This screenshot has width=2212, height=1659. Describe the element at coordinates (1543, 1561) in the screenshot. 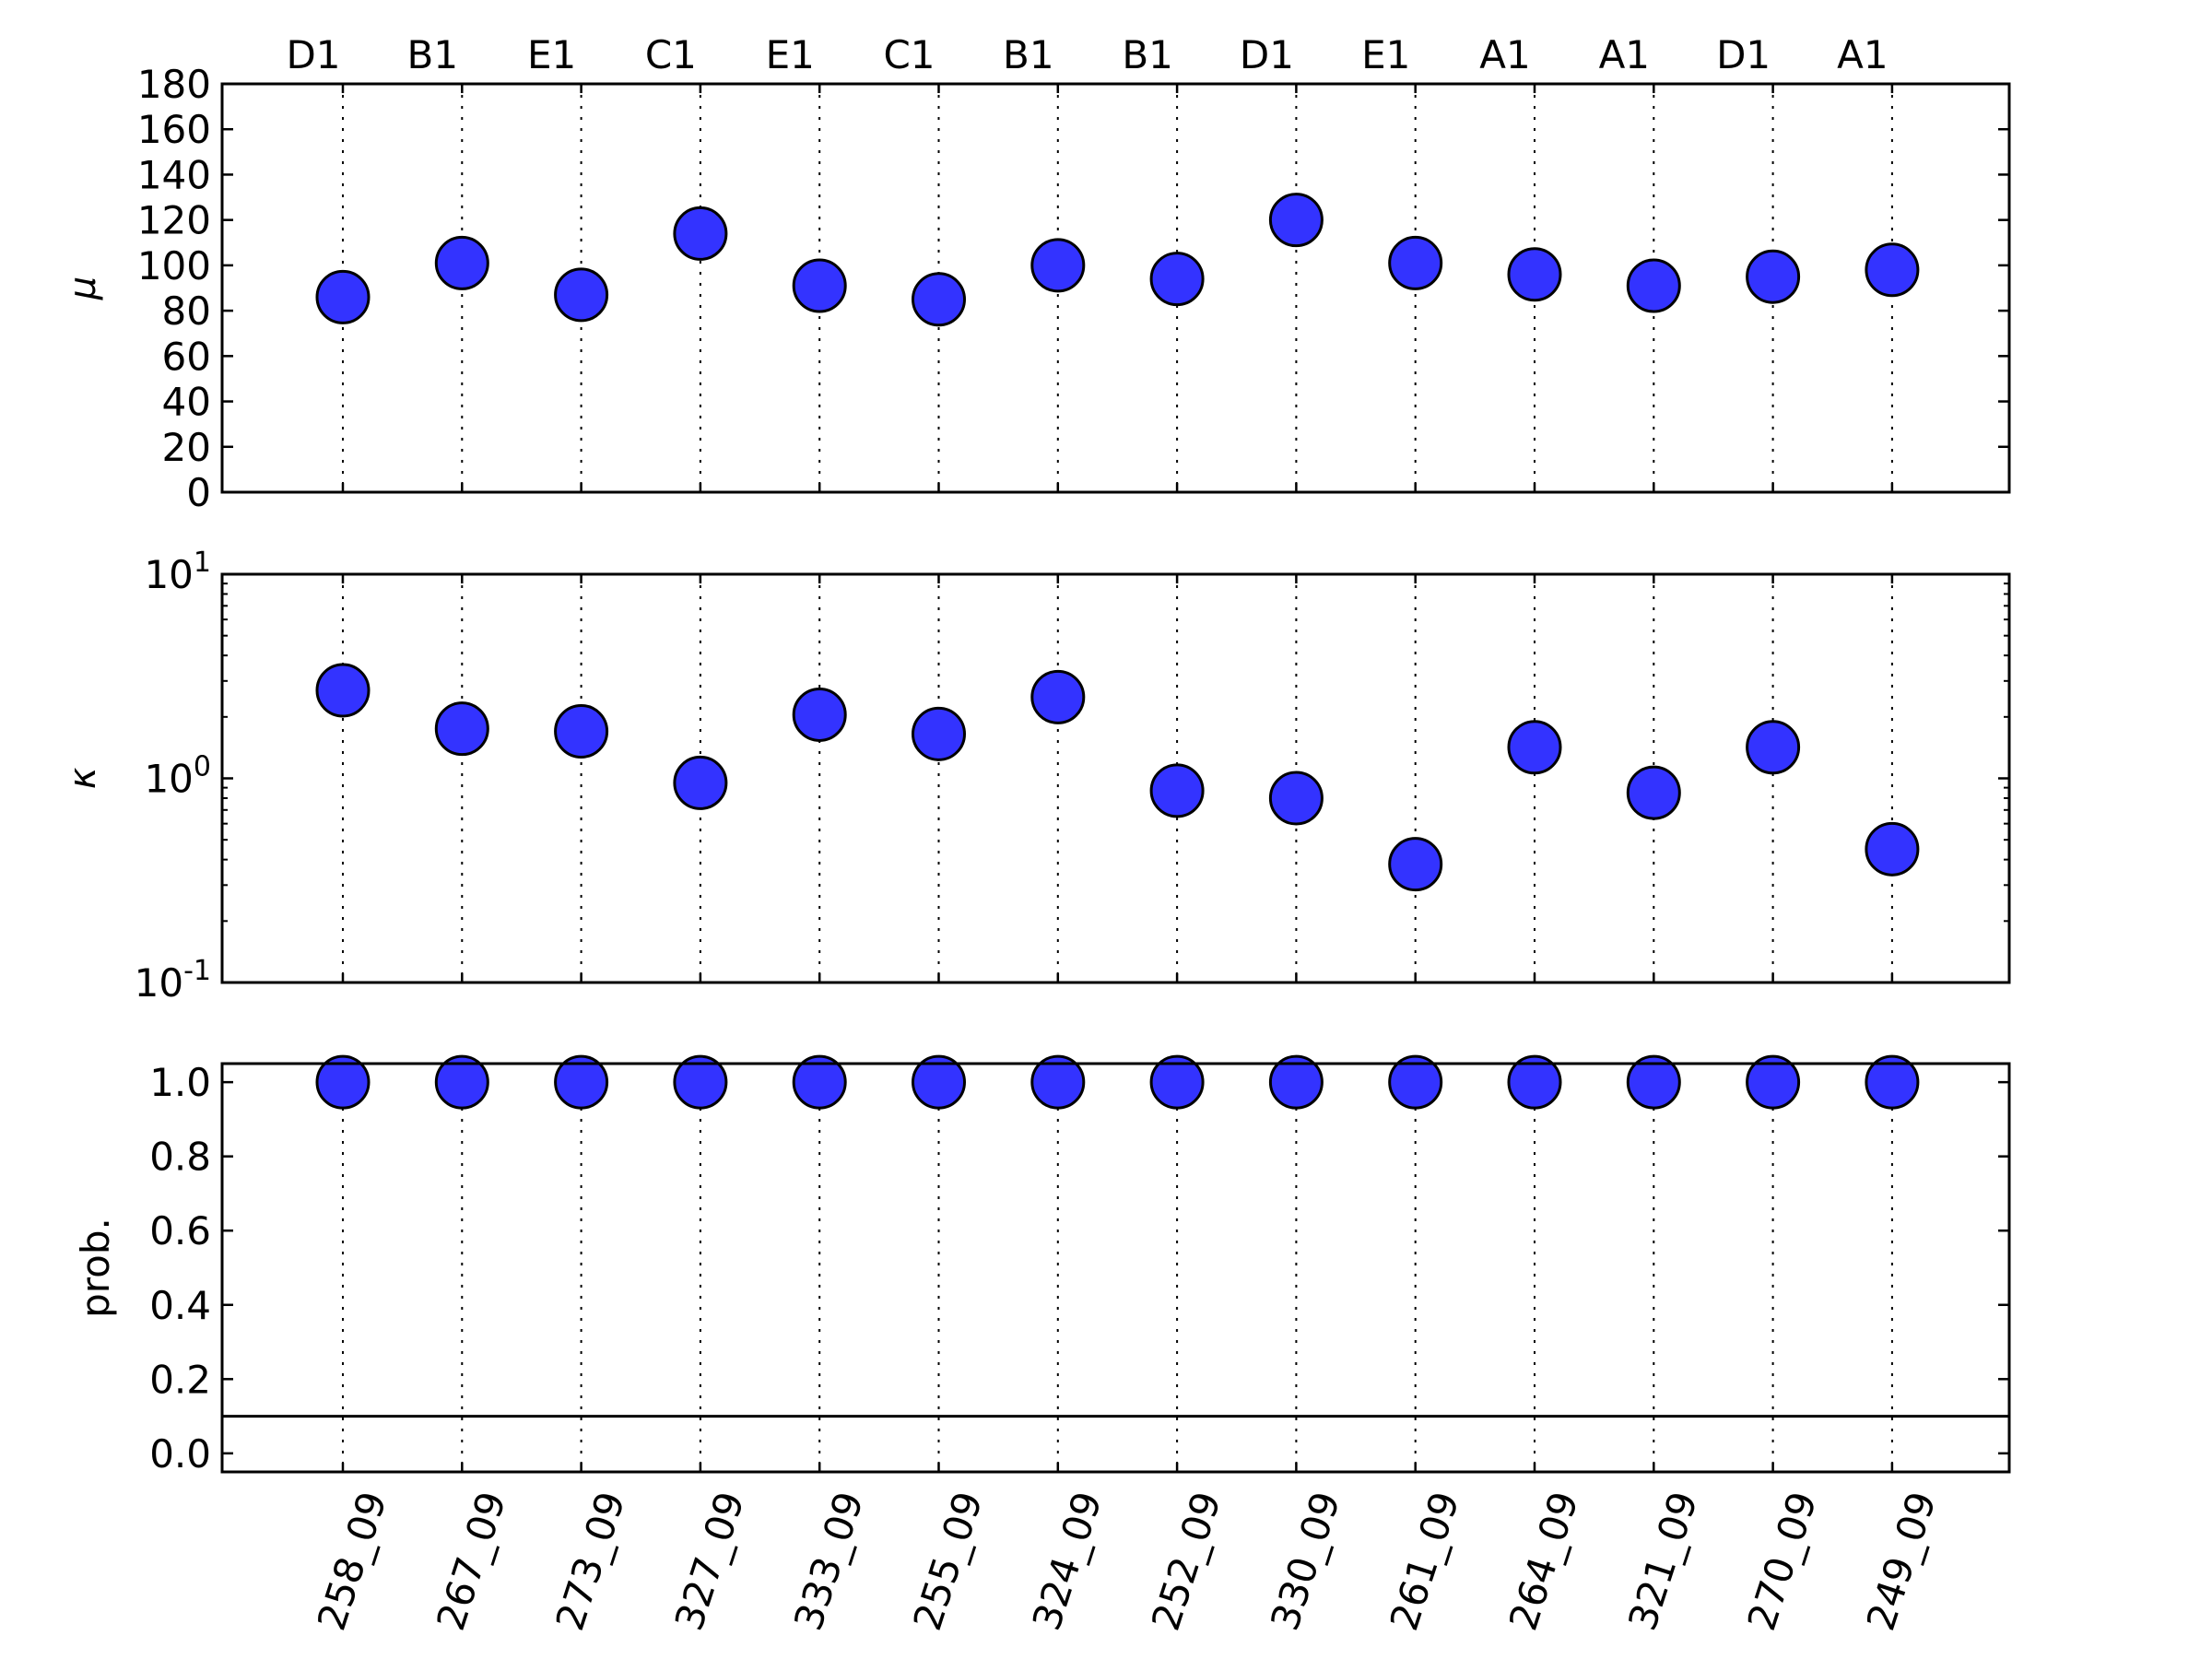

I see `x-tick-label: 264_09` at that location.